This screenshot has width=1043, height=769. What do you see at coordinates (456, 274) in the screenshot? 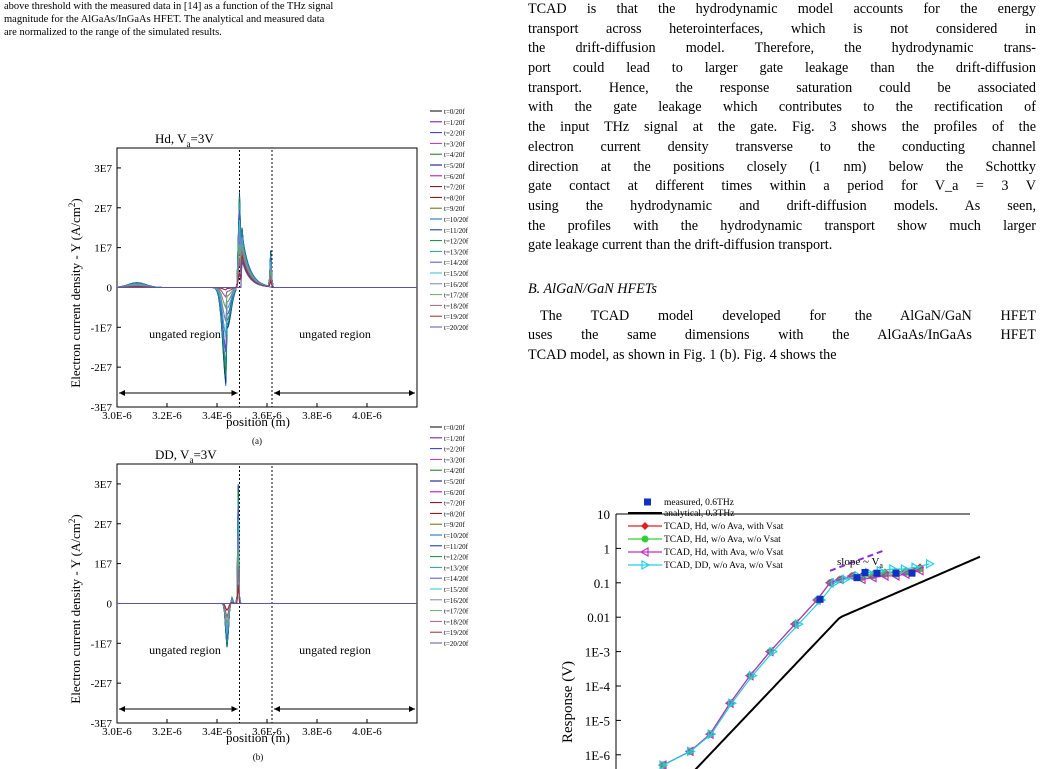
I see `legend-label: t=15/20f` at bounding box center [456, 274].